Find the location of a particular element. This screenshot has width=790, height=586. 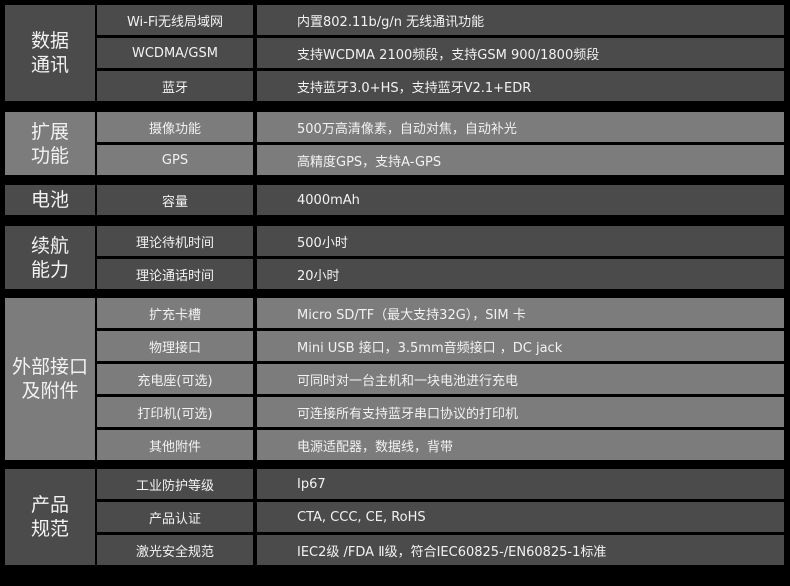

spec-row: WCDMA/GSM 支持WCDMA 2100频段，支持GSM 900/1800频段 is located at coordinates (440, 53).